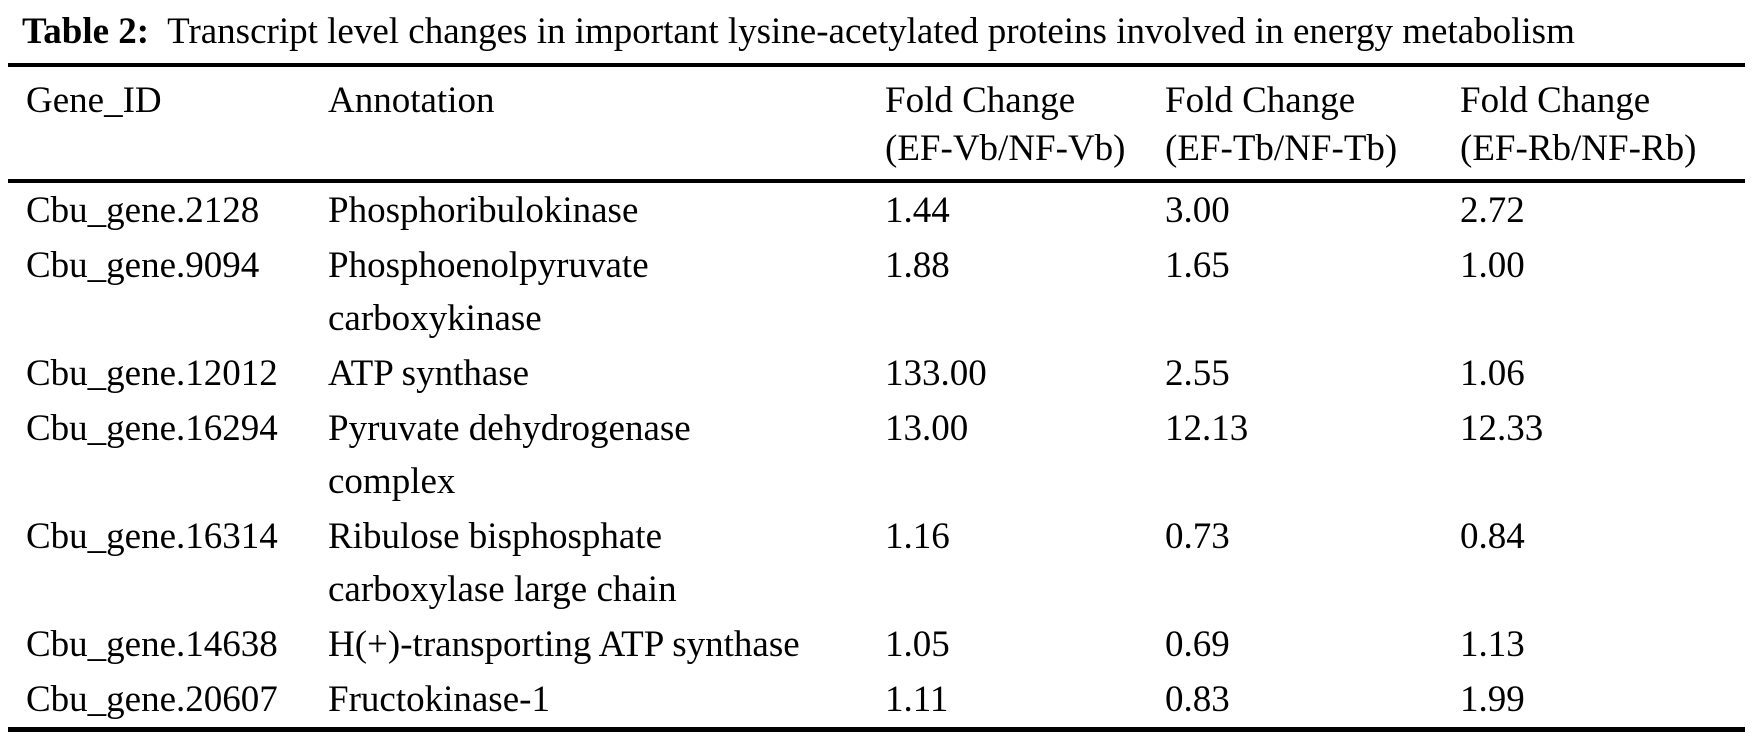  Describe the element at coordinates (483, 210) in the screenshot. I see `cell-annotation: Phosphoribulokinase` at that location.